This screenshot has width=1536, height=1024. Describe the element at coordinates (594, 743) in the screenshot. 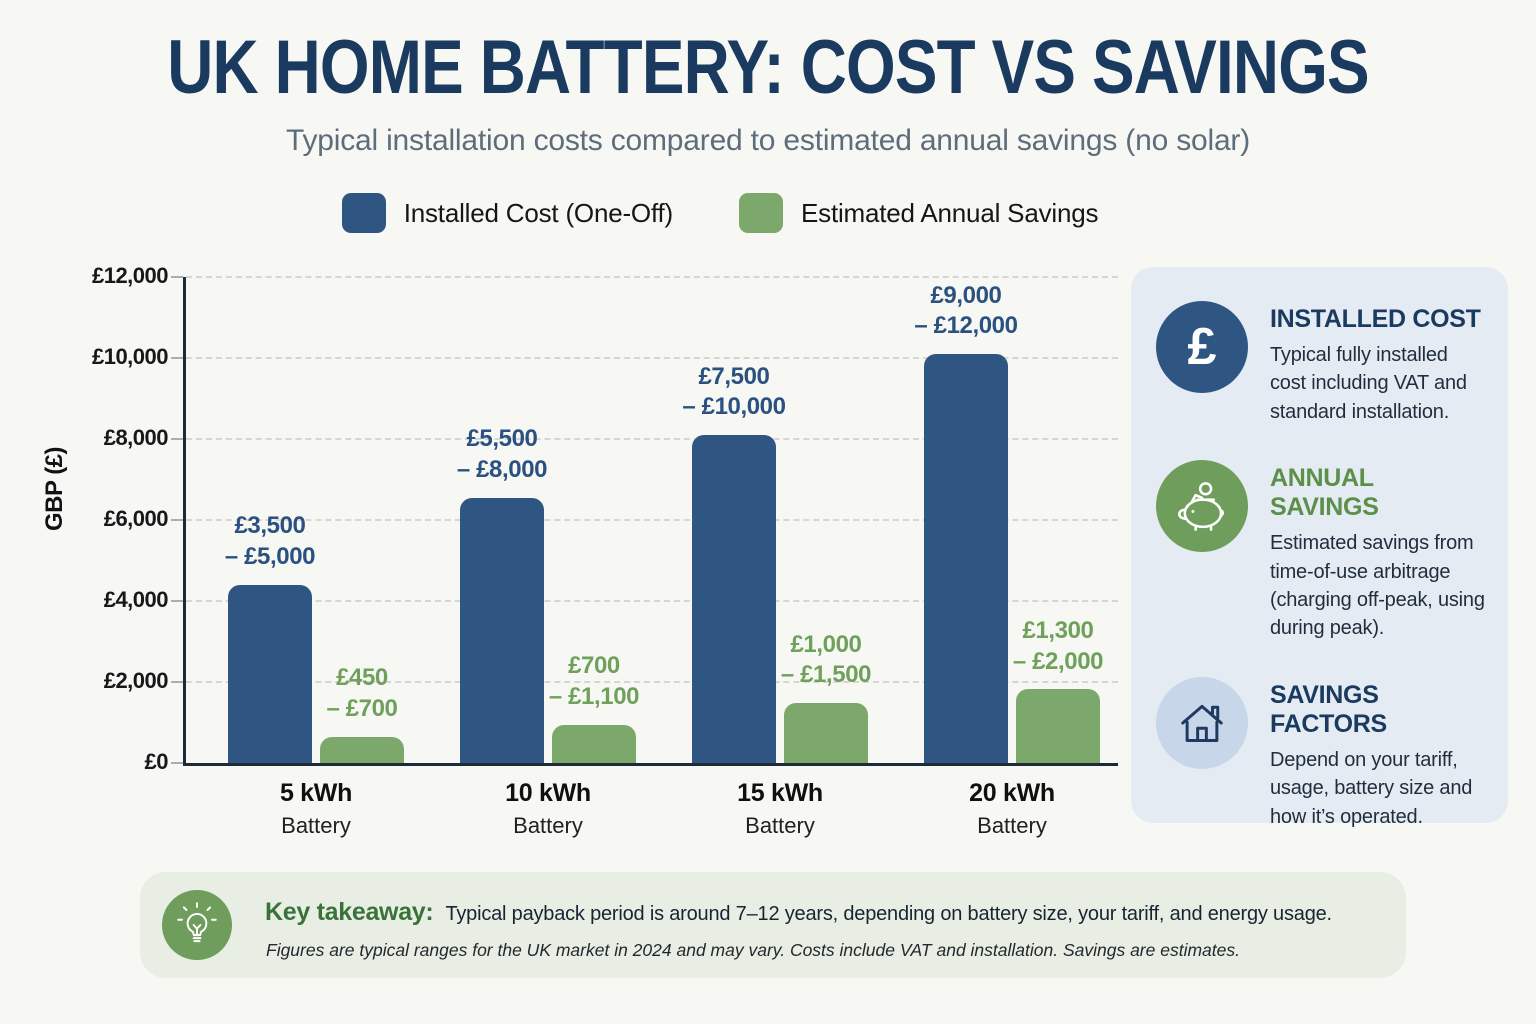

I see `bar-savings-10-kwh` at that location.